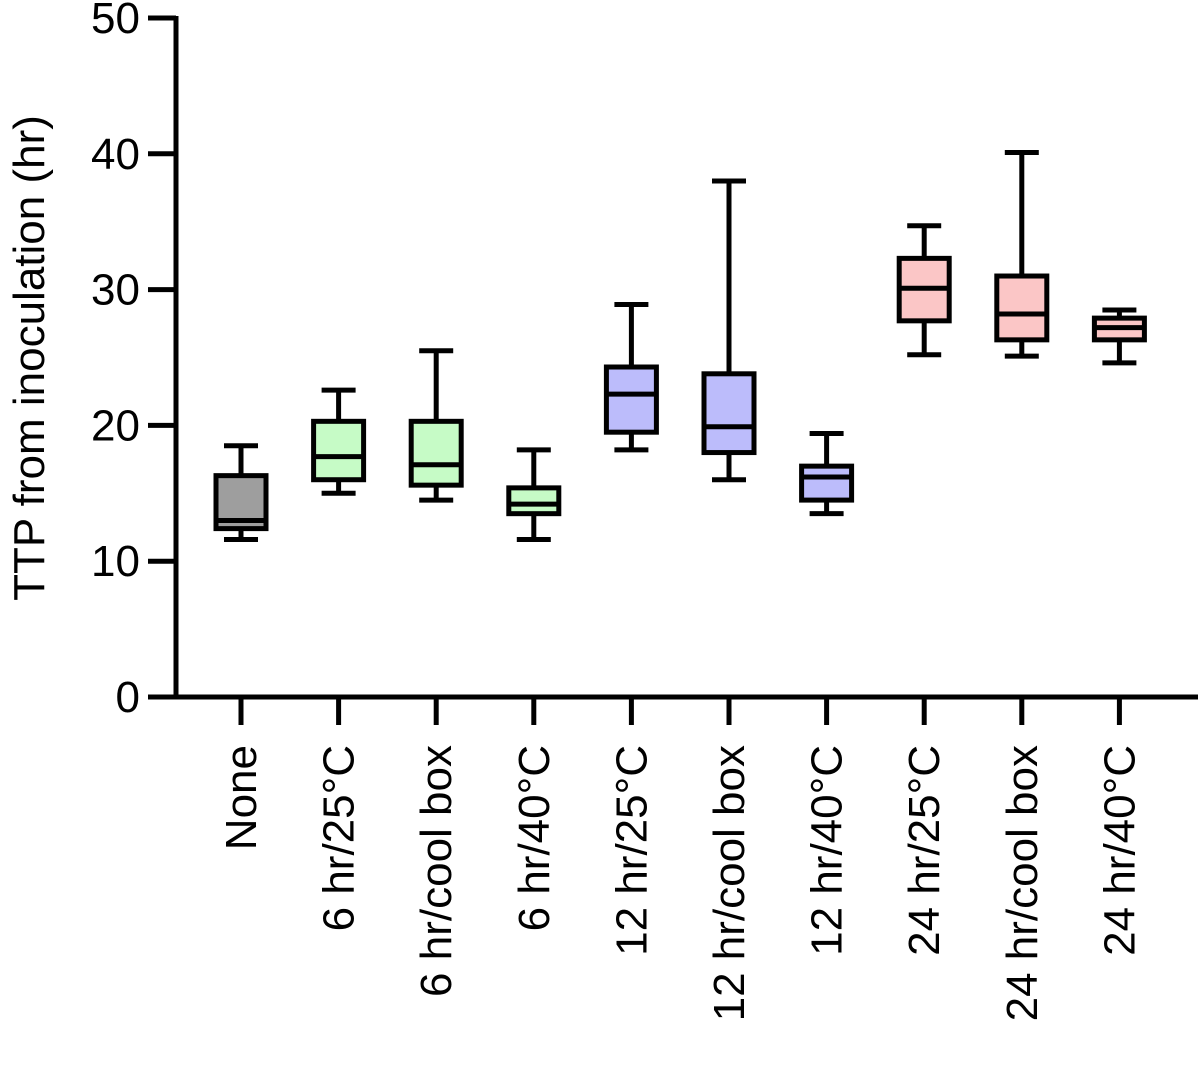  Describe the element at coordinates (29, 358) in the screenshot. I see `y-axis-title: TTP from inoculation (hr)` at that location.